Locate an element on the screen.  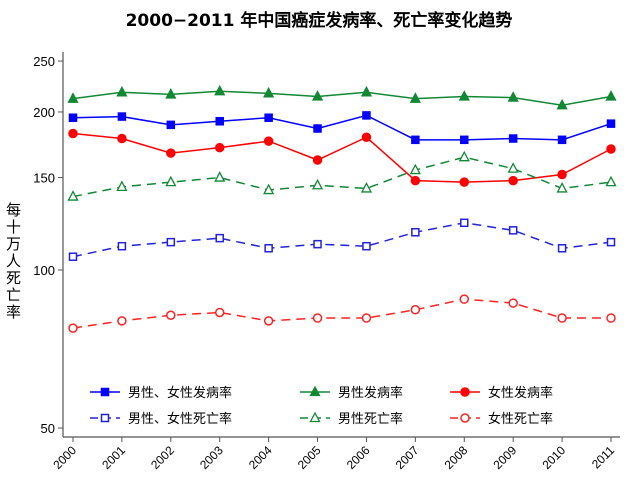
legend-label: 女性发病率 is located at coordinates (520, 393).